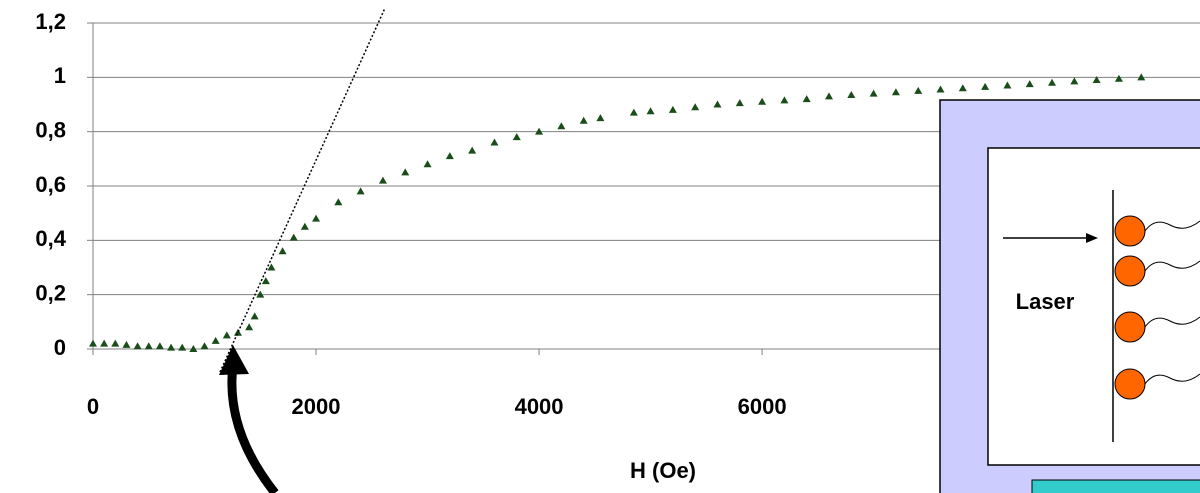 This screenshot has height=493, width=1200. What do you see at coordinates (539, 406) in the screenshot?
I see `x-tick-label: 4000` at bounding box center [539, 406].